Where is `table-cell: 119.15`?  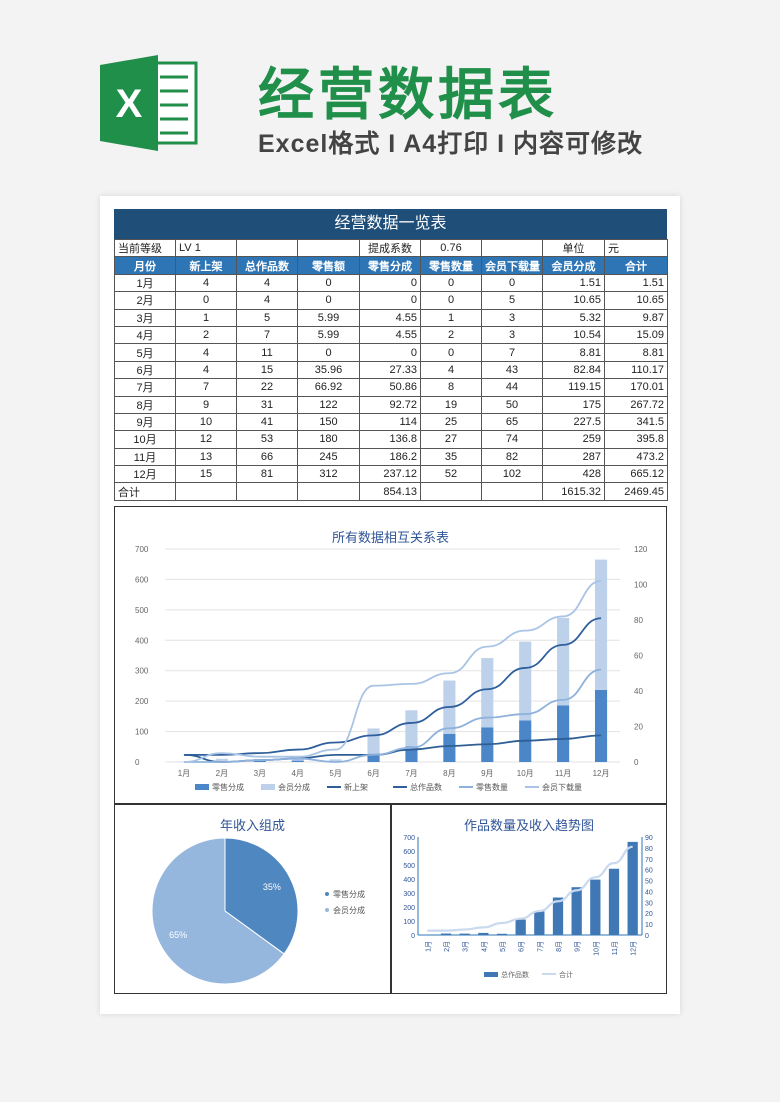 table-cell: 119.15 is located at coordinates (573, 387).